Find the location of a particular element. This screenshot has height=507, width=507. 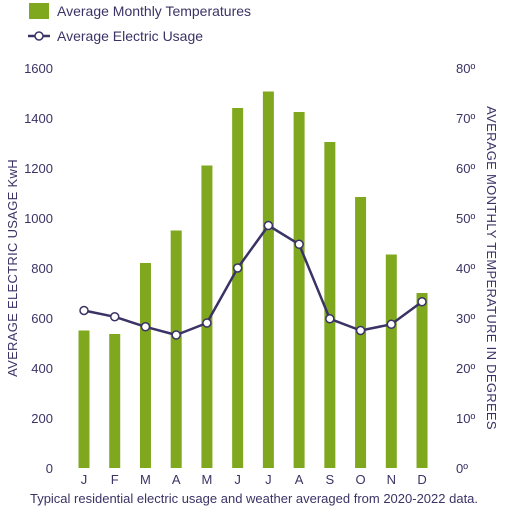

usage-line is located at coordinates (253, 280).